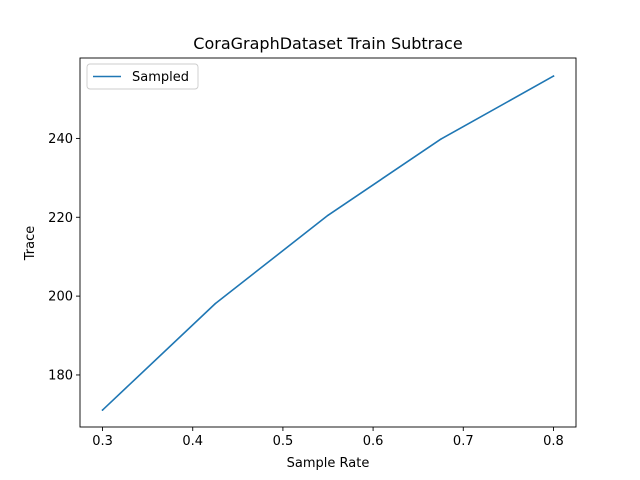 The width and height of the screenshot is (640, 480). I want to click on y-tick-label: 240, so click(60, 139).